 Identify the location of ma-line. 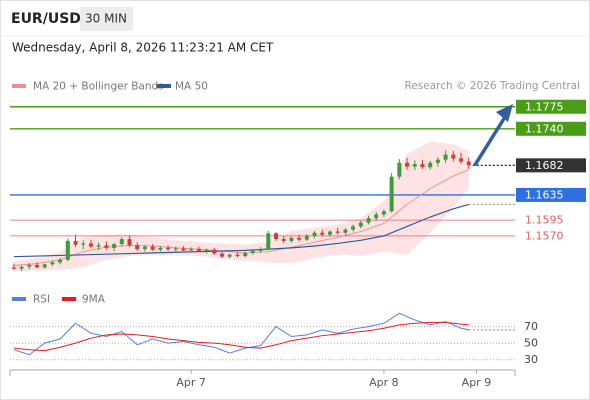
(241, 230).